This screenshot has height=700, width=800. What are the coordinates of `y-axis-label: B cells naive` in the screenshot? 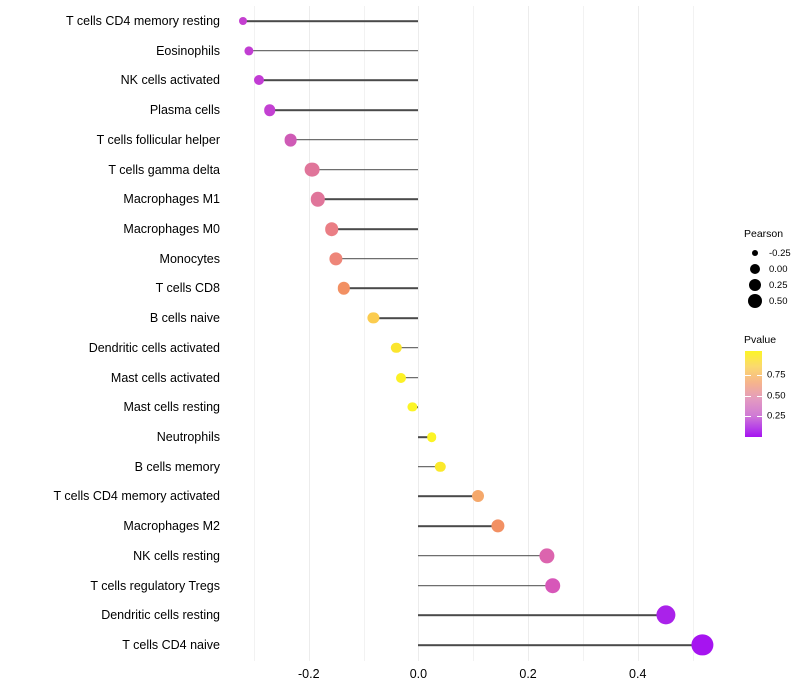 It's located at (184, 318).